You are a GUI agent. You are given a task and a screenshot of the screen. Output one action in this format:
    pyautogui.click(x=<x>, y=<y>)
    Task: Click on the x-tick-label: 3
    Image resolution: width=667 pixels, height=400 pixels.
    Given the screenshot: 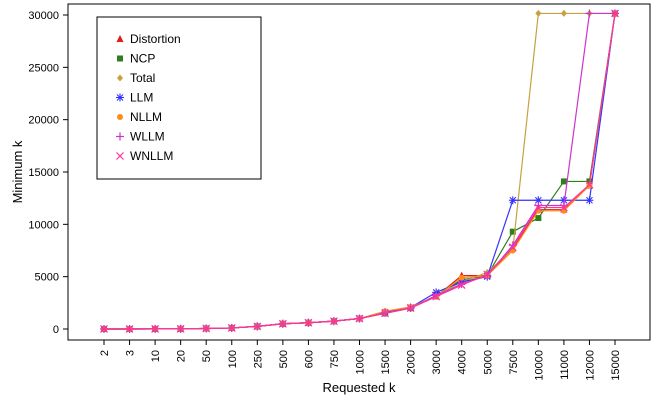 What is the action you would take?
    pyautogui.click(x=131, y=353)
    